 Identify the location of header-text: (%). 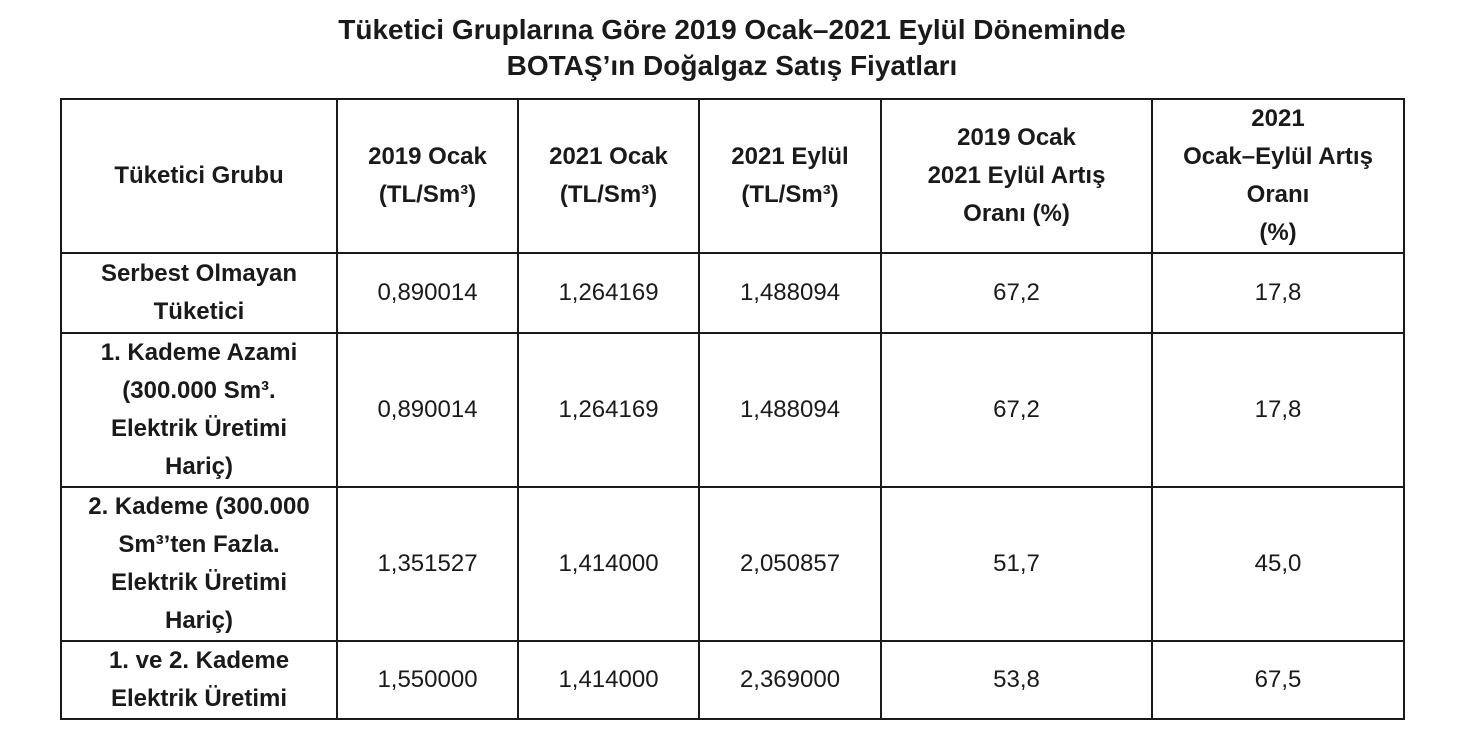
(1278, 232).